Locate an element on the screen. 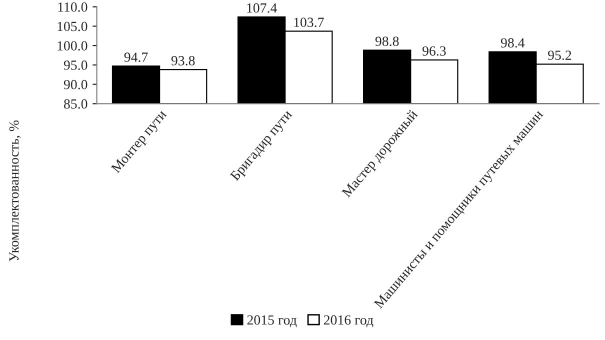 The height and width of the screenshot is (340, 605). y-axis-title: Укомплектованность, % is located at coordinates (15, 191).